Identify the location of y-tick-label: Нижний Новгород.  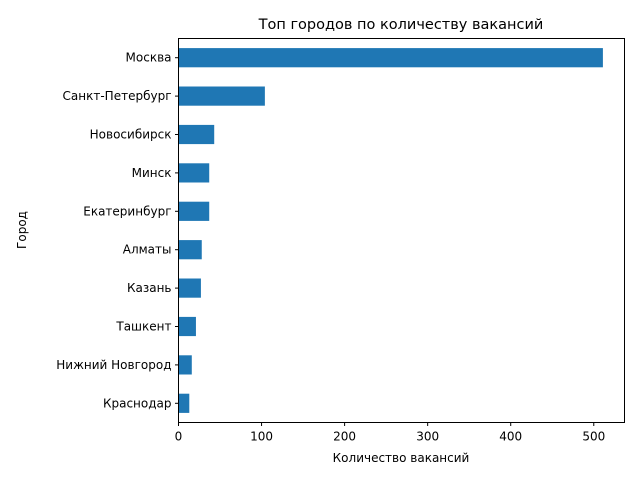
(113, 365).